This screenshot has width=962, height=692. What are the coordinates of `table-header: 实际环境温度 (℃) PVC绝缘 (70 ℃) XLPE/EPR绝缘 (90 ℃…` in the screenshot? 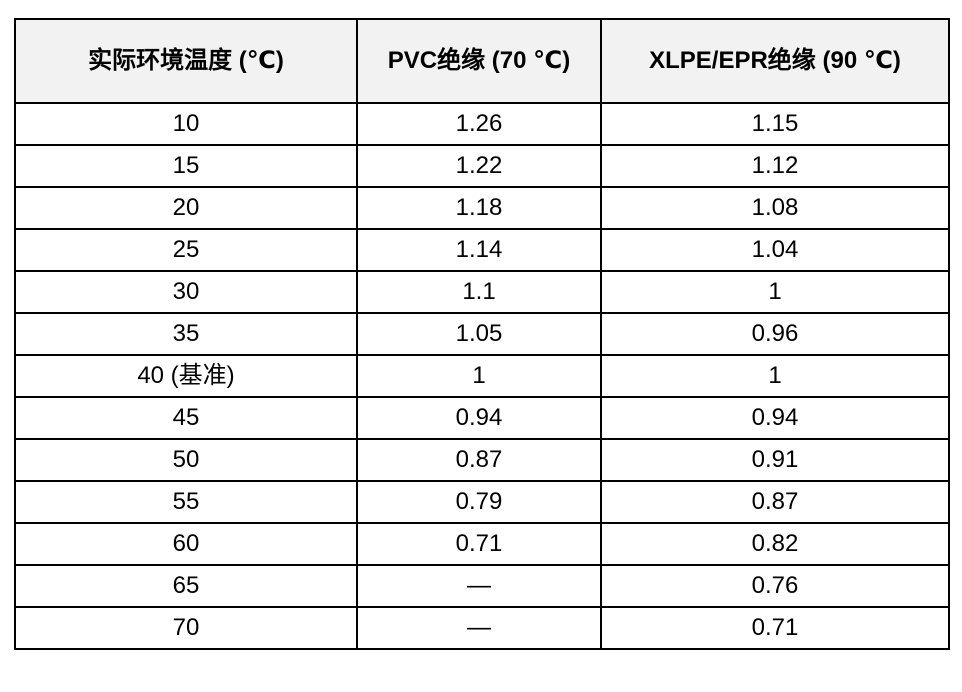 It's located at (482, 61).